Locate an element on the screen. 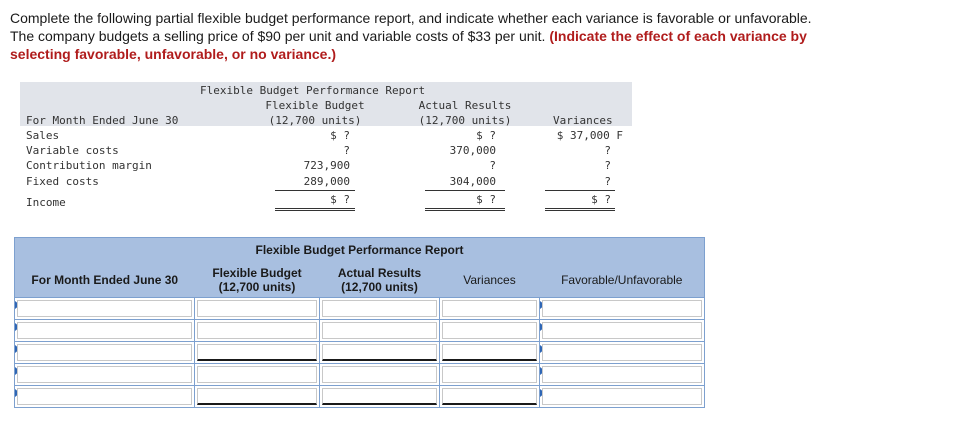 This screenshot has width=973, height=447. instructions-emphasis: (Indicate the effect of each variance by is located at coordinates (678, 36).